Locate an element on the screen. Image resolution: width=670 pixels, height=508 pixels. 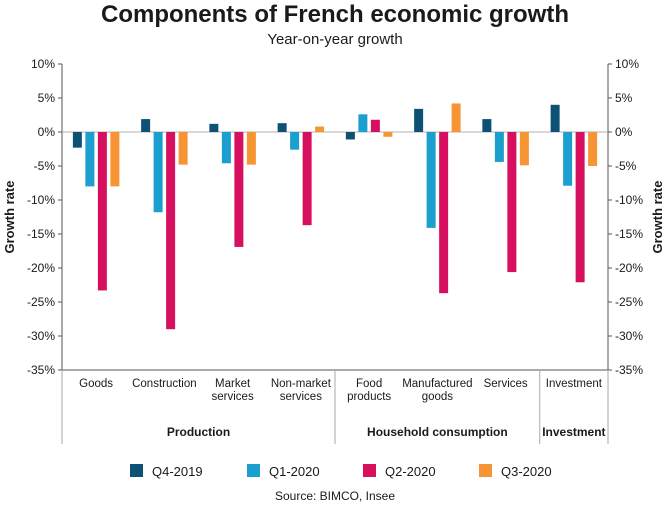
chart-source: Source: BIMCO, Insee is located at coordinates (335, 496).